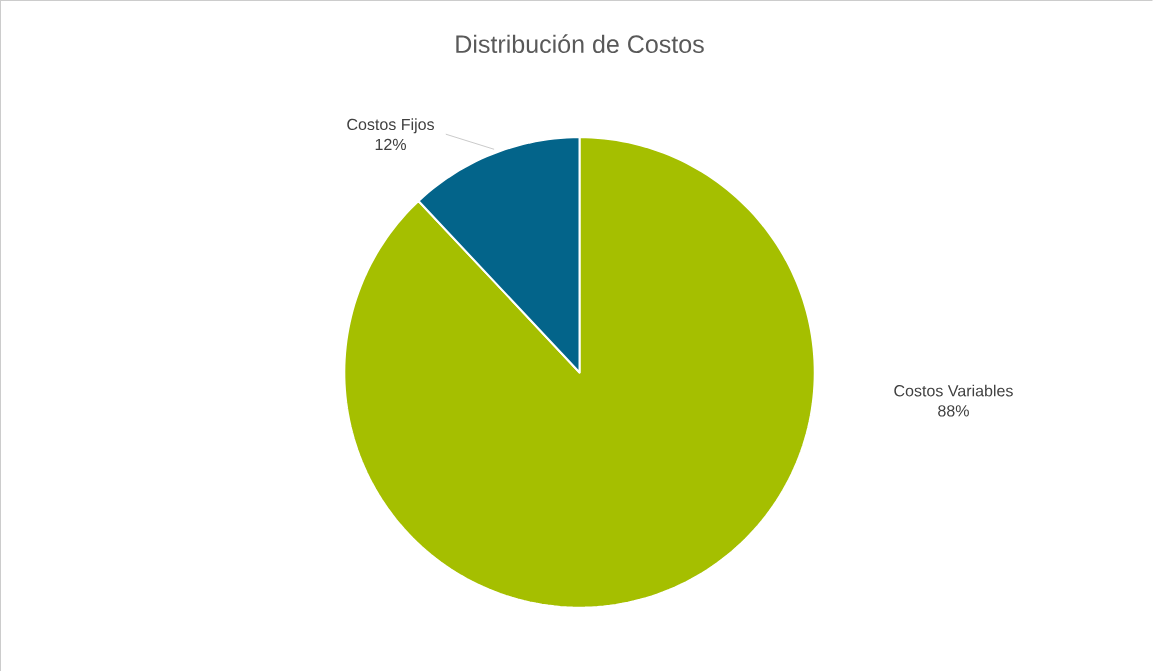  I want to click on data-label: 12%, so click(390, 145).